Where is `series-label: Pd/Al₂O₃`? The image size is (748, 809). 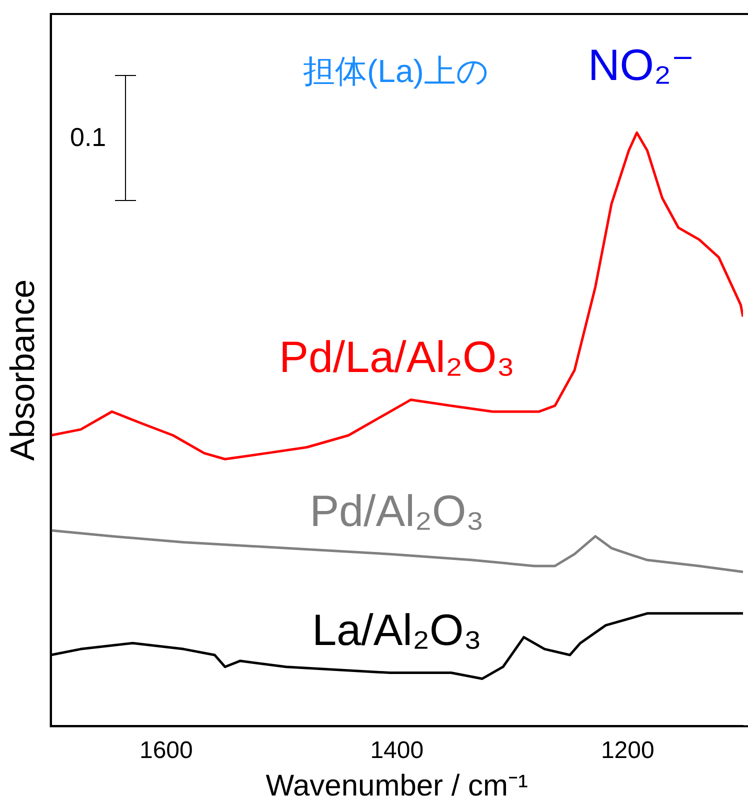
series-label: Pd/Al₂O₃ is located at coordinates (397, 511).